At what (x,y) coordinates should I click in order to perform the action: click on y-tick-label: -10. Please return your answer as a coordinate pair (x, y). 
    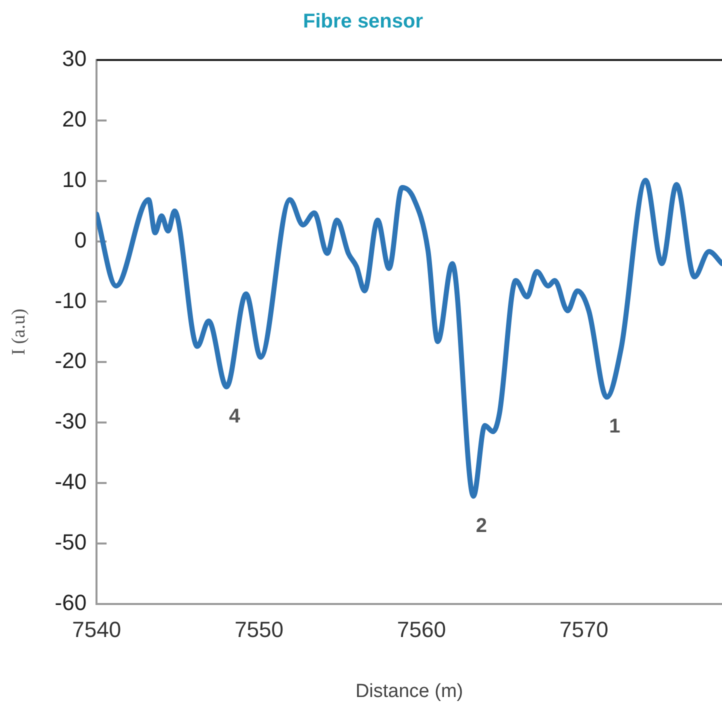
    Looking at the image, I should click on (70, 300).